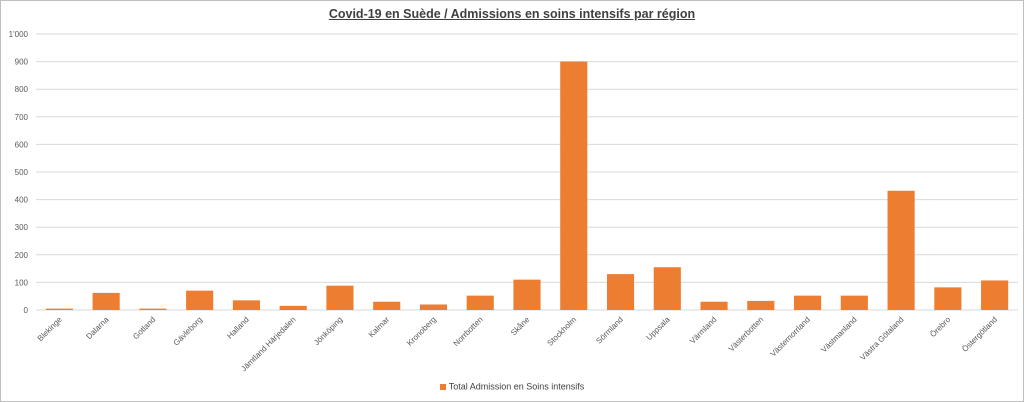  Describe the element at coordinates (328, 331) in the screenshot. I see `x-tick-label: Jönköping` at that location.